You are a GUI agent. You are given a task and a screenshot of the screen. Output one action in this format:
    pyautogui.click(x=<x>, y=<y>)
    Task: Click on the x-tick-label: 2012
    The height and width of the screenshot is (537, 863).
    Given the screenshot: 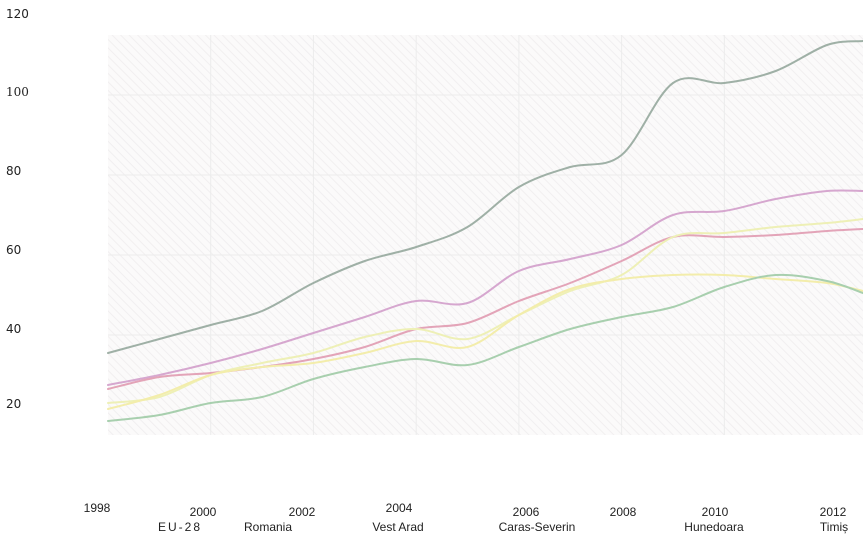 What is the action you would take?
    pyautogui.click(x=833, y=512)
    